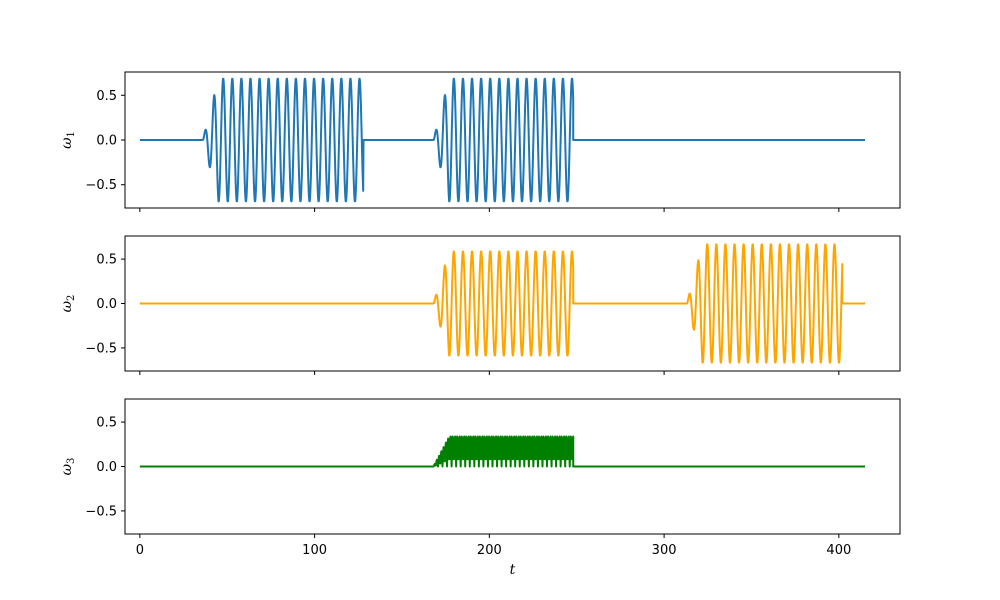 Image resolution: width=1000 pixels, height=600 pixels. I want to click on y-axis-label: ω1, so click(68, 140).